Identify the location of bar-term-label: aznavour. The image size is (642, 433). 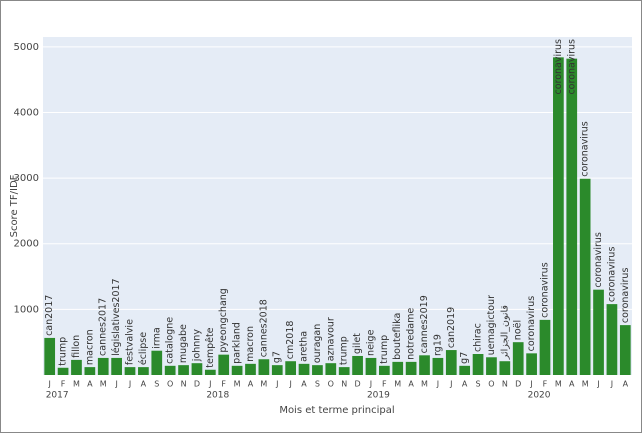
(330, 339).